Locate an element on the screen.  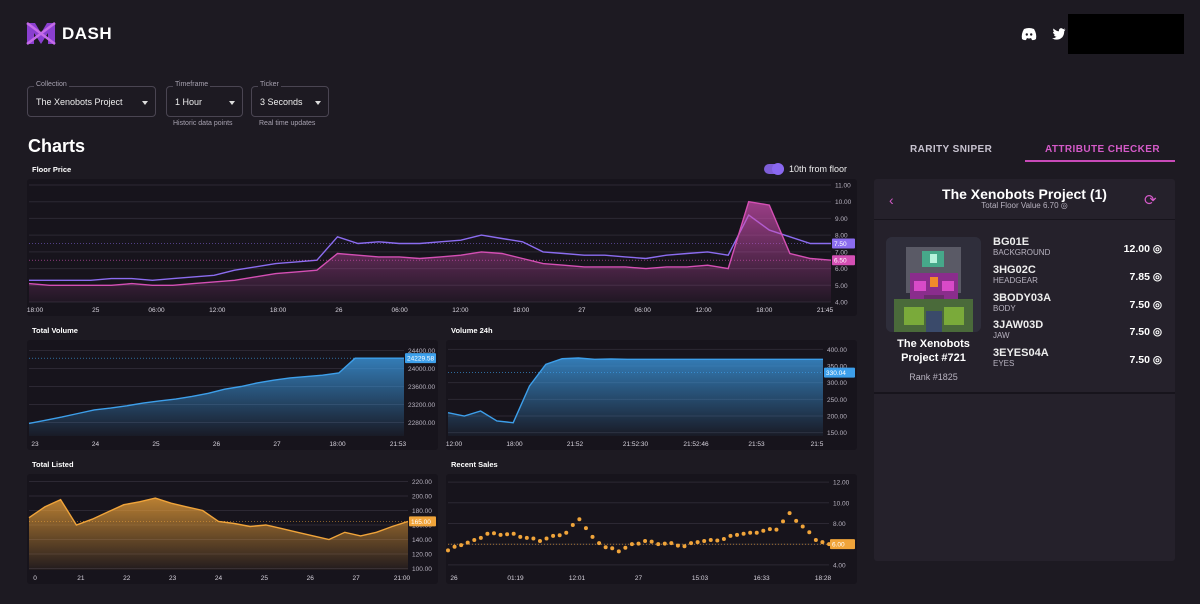
last-value-badge is located at coordinates (839, 372).